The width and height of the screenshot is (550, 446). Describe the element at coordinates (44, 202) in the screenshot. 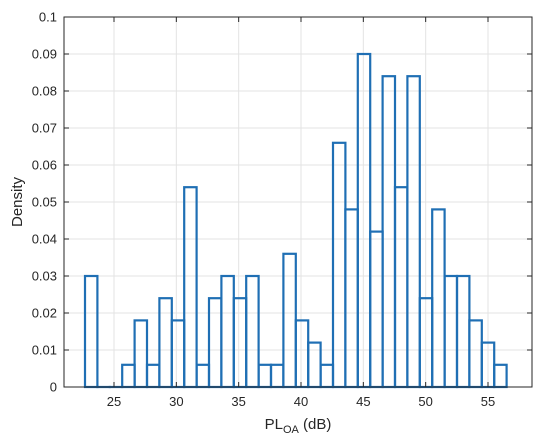

I see `y-tick-label: 0.05` at that location.